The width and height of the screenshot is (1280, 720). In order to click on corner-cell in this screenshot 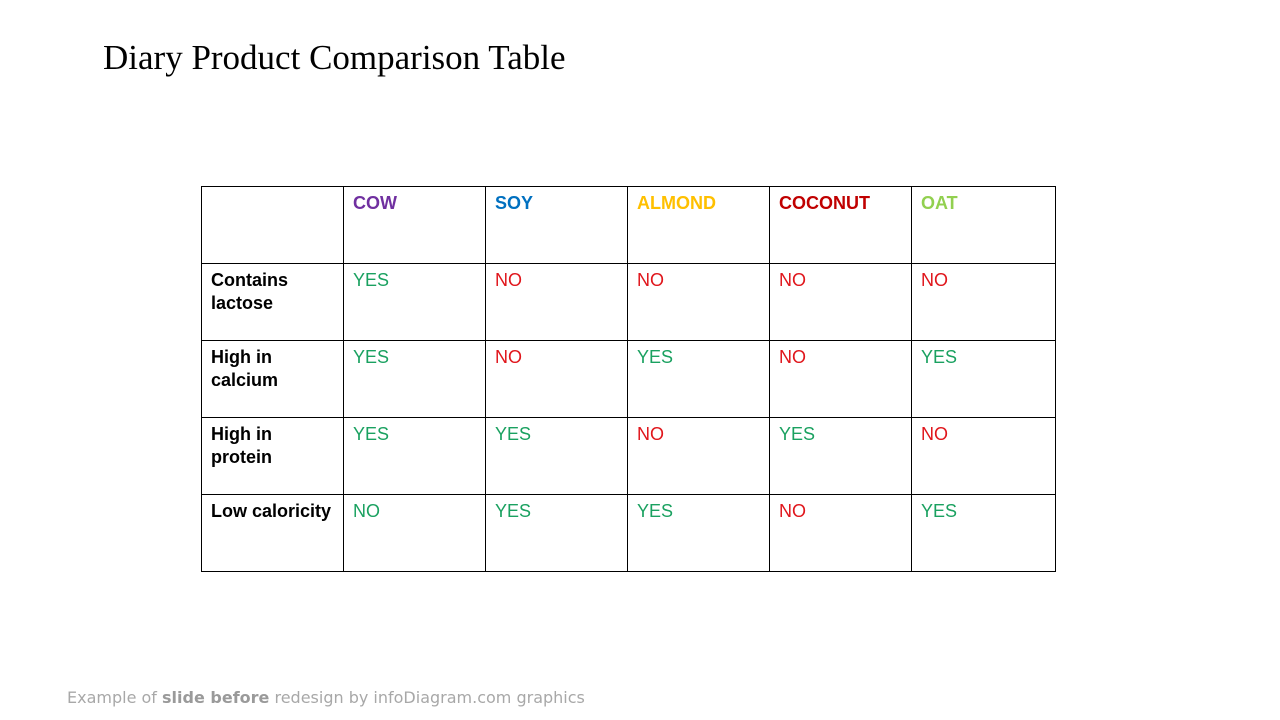, I will do `click(272, 225)`.